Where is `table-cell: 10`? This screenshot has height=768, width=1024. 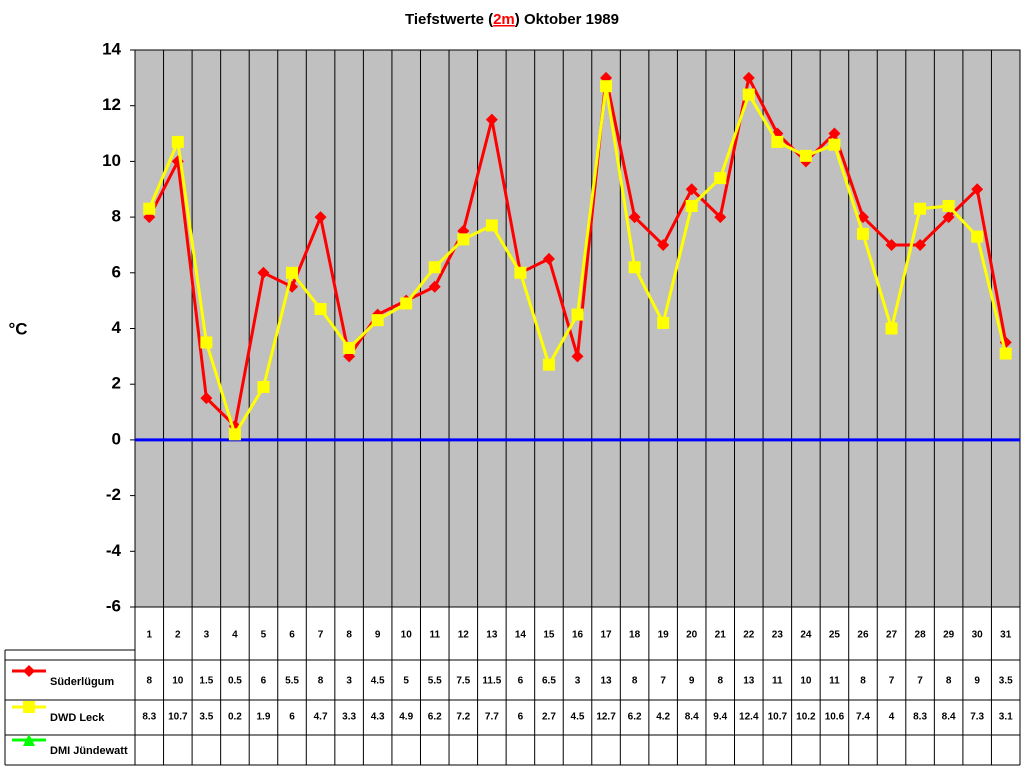 table-cell: 10 is located at coordinates (178, 681).